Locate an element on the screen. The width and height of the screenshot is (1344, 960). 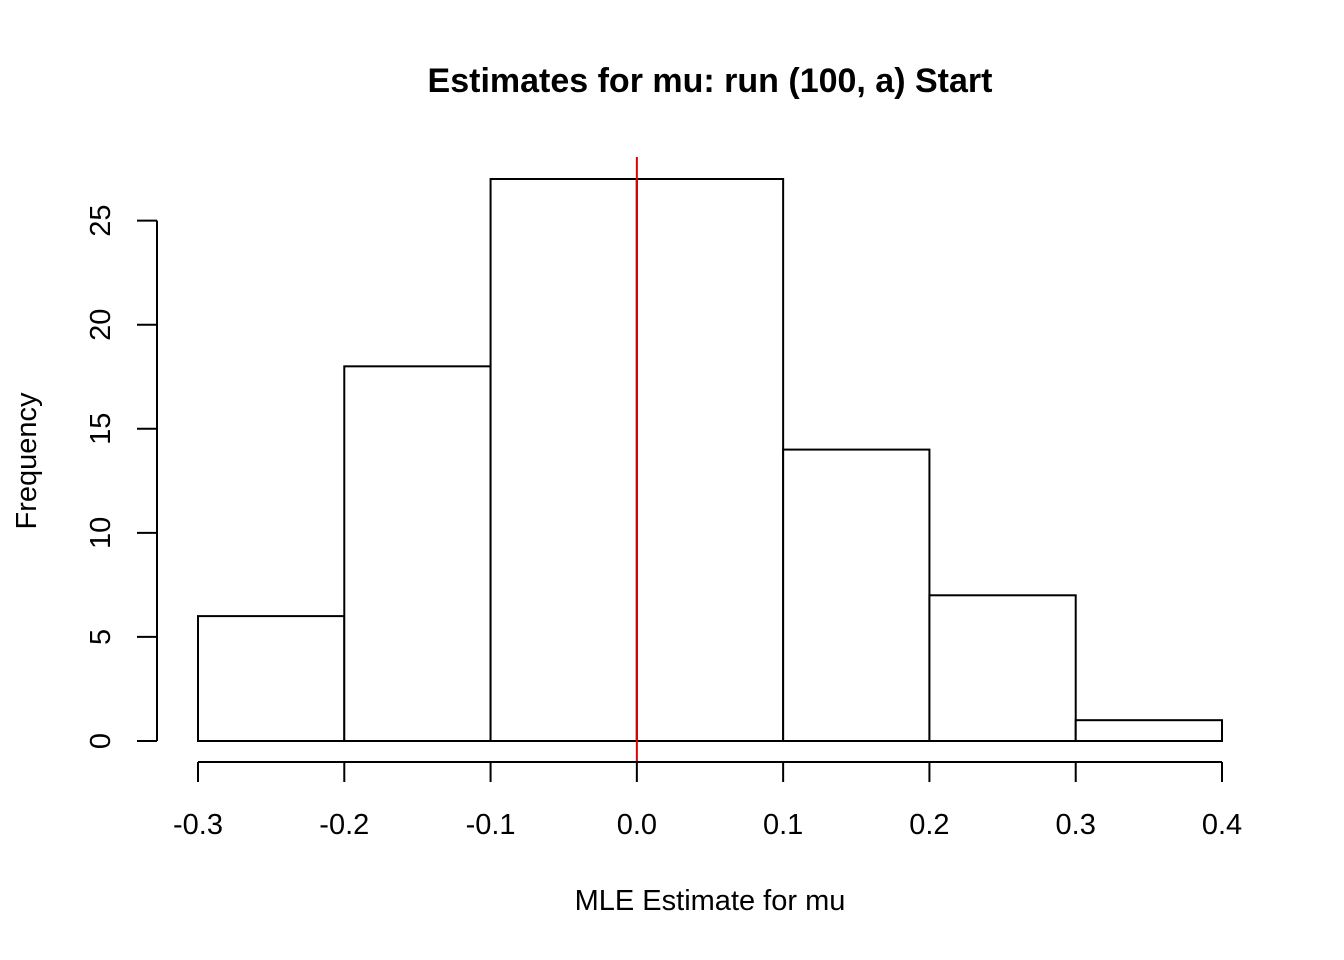
x-axis: -0.3 -0.2 -0.1 0.0 0.1 0.2 0.3 0.4 is located at coordinates (707, 801).